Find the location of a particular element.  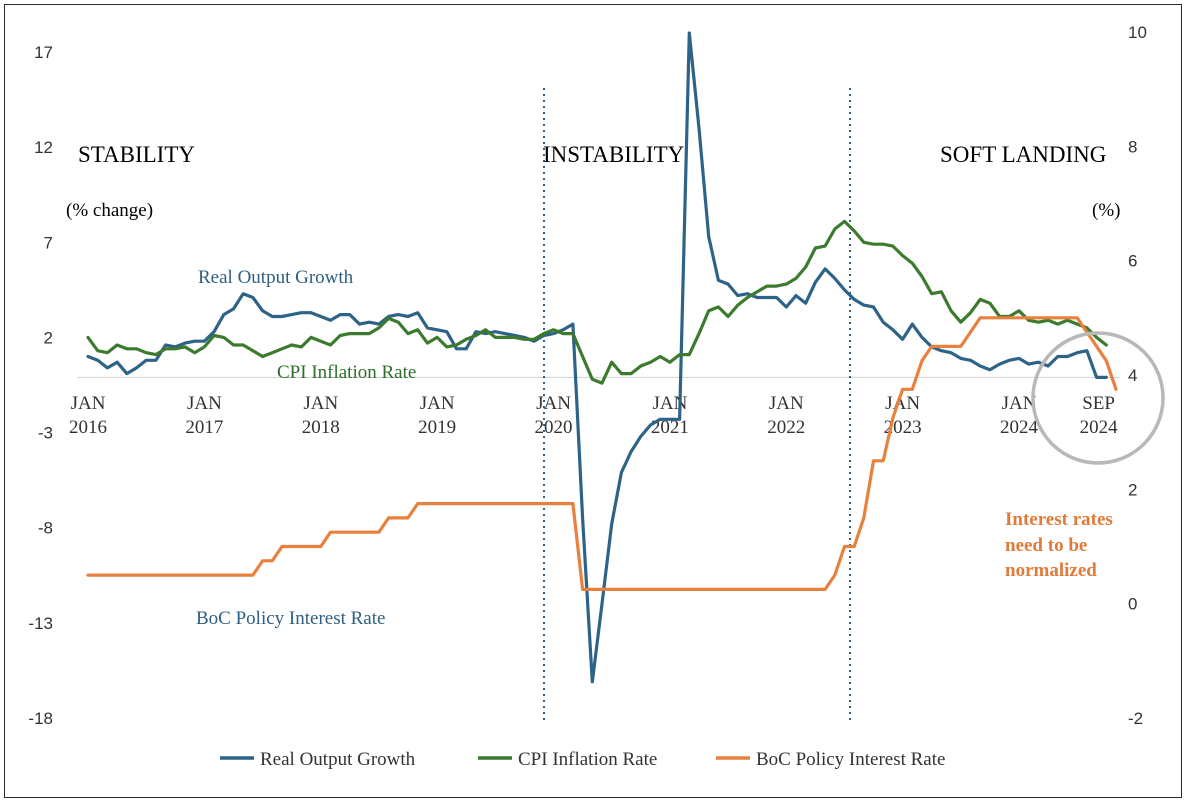

x-tick-month: SEP is located at coordinates (1098, 403).